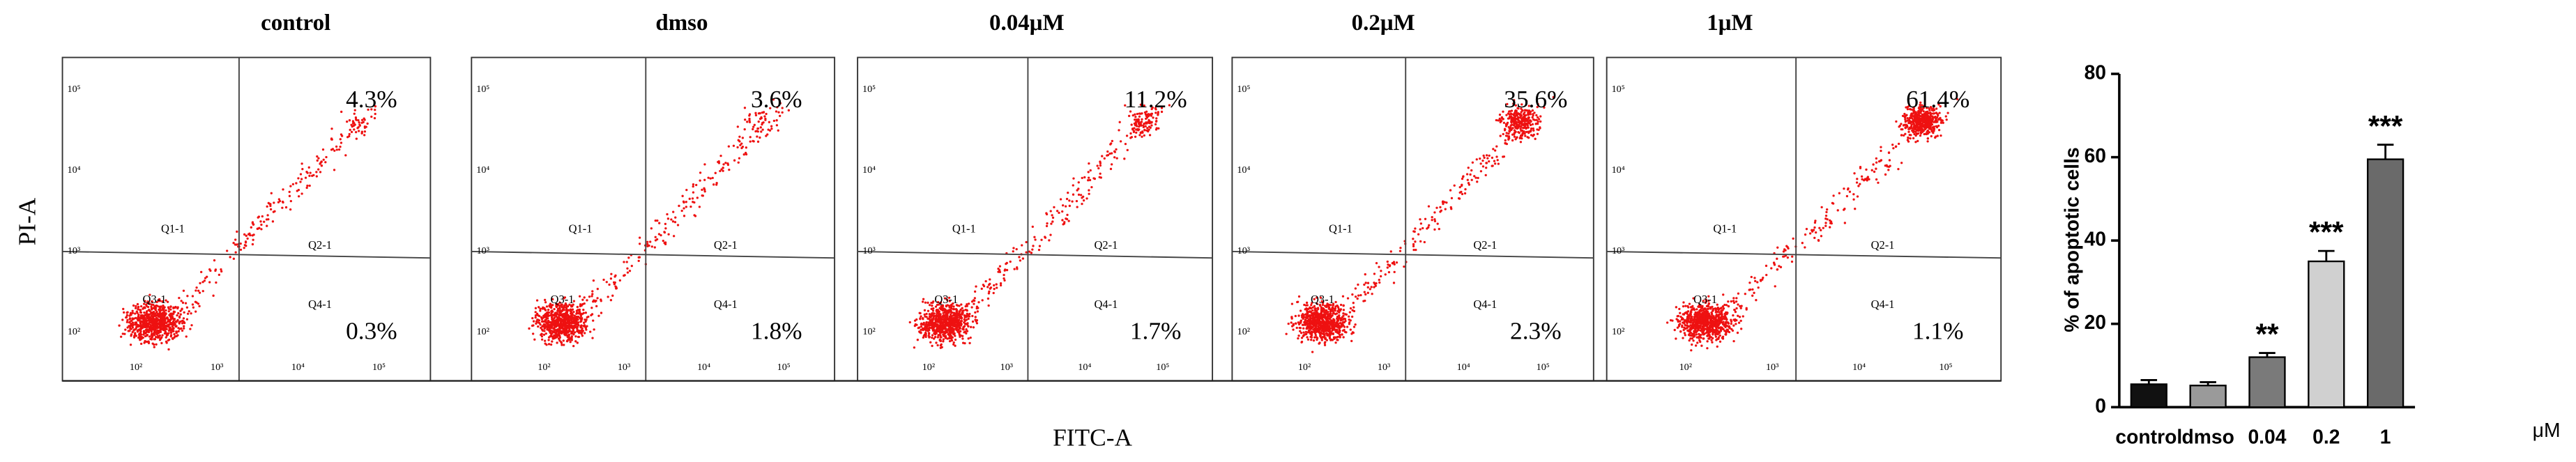  What do you see at coordinates (296, 23) in the screenshot?
I see `panel-title: control` at bounding box center [296, 23].